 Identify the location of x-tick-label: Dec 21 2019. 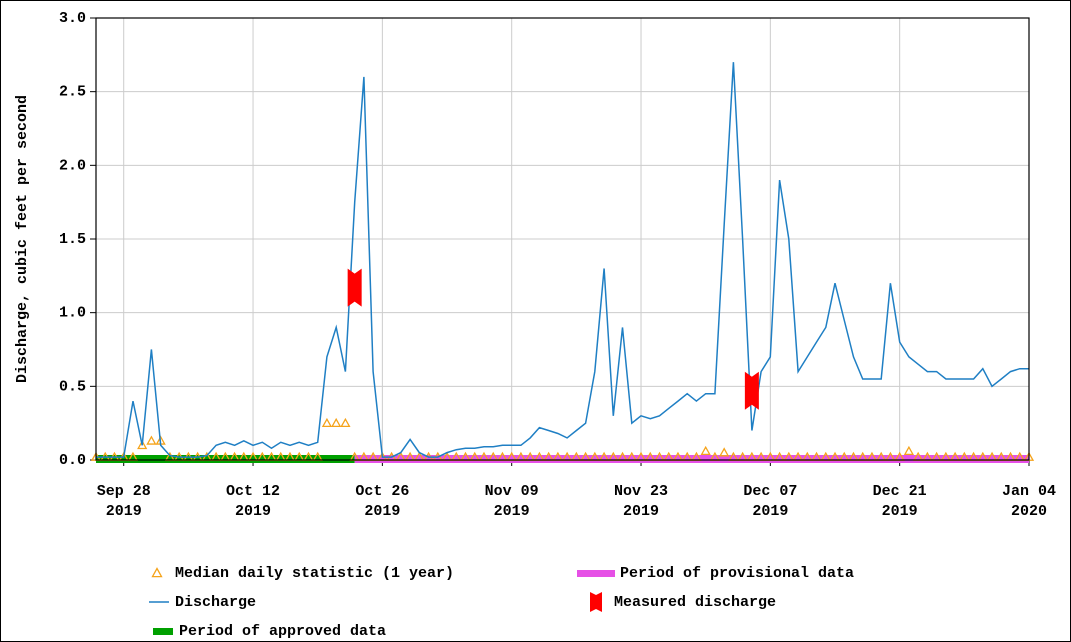
(899, 501).